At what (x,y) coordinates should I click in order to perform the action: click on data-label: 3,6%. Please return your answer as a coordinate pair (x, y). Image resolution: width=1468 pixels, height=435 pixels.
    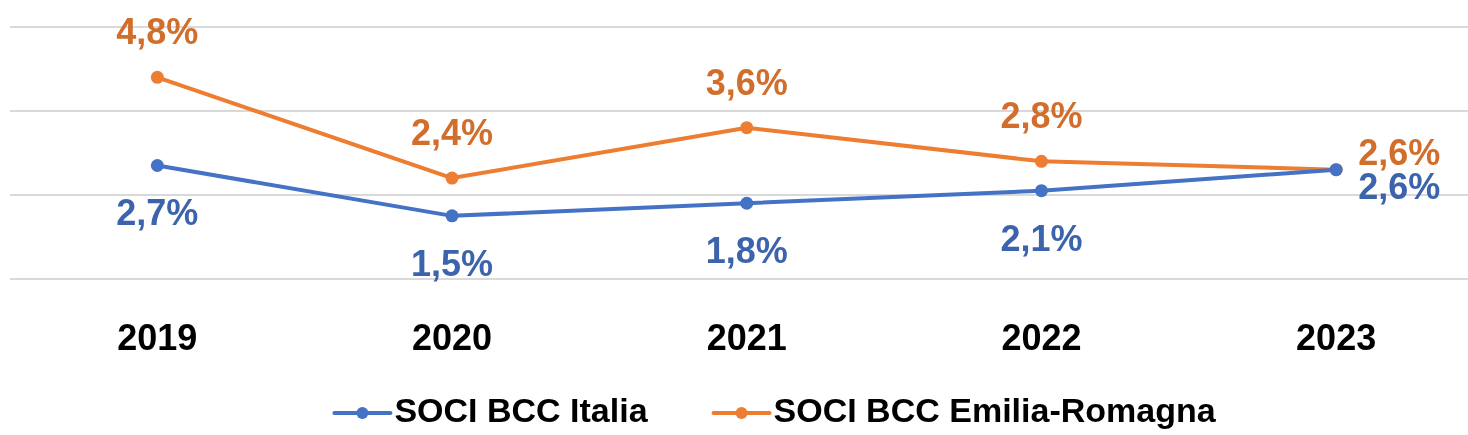
    Looking at the image, I should click on (746, 82).